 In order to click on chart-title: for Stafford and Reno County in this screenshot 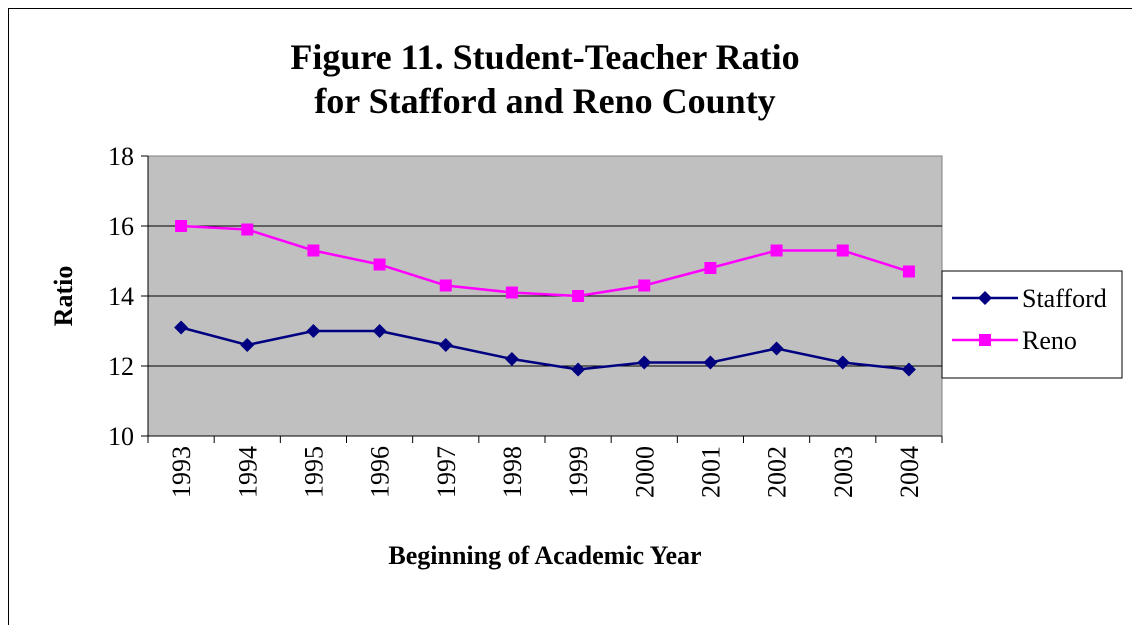, I will do `click(544, 101)`.